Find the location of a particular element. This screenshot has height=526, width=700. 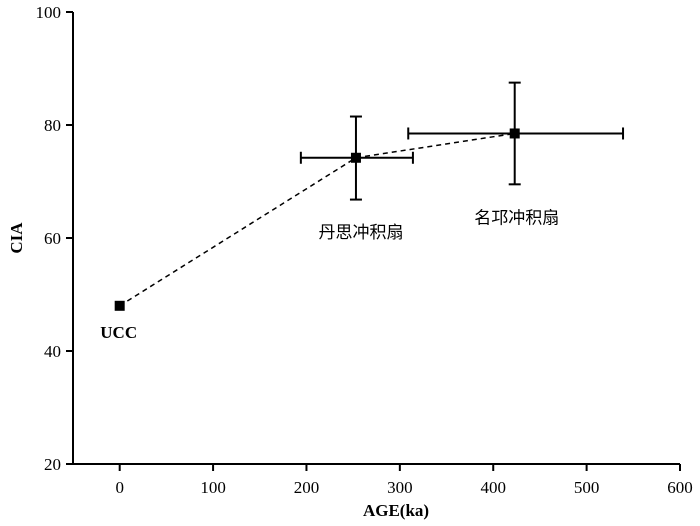

x-tick-label: 0 is located at coordinates (119, 487).